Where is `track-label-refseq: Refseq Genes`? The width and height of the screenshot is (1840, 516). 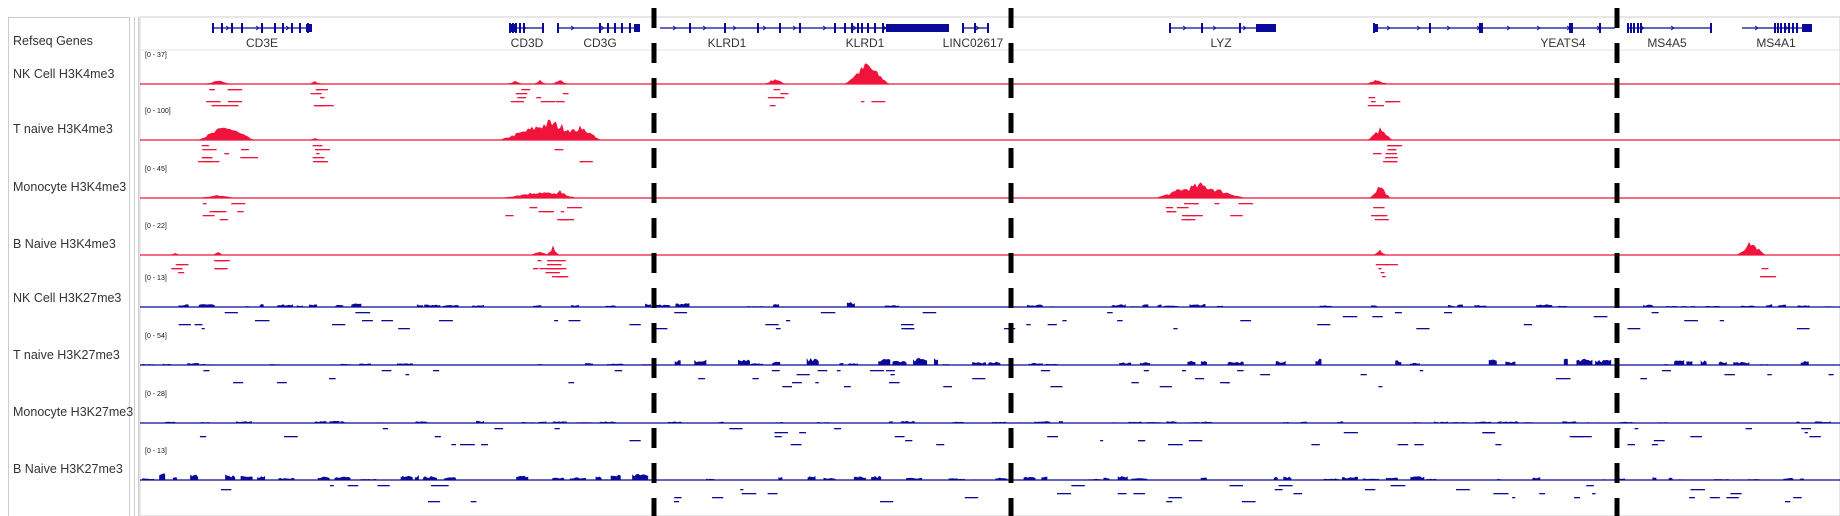
track-label-refseq: Refseq Genes is located at coordinates (53, 41).